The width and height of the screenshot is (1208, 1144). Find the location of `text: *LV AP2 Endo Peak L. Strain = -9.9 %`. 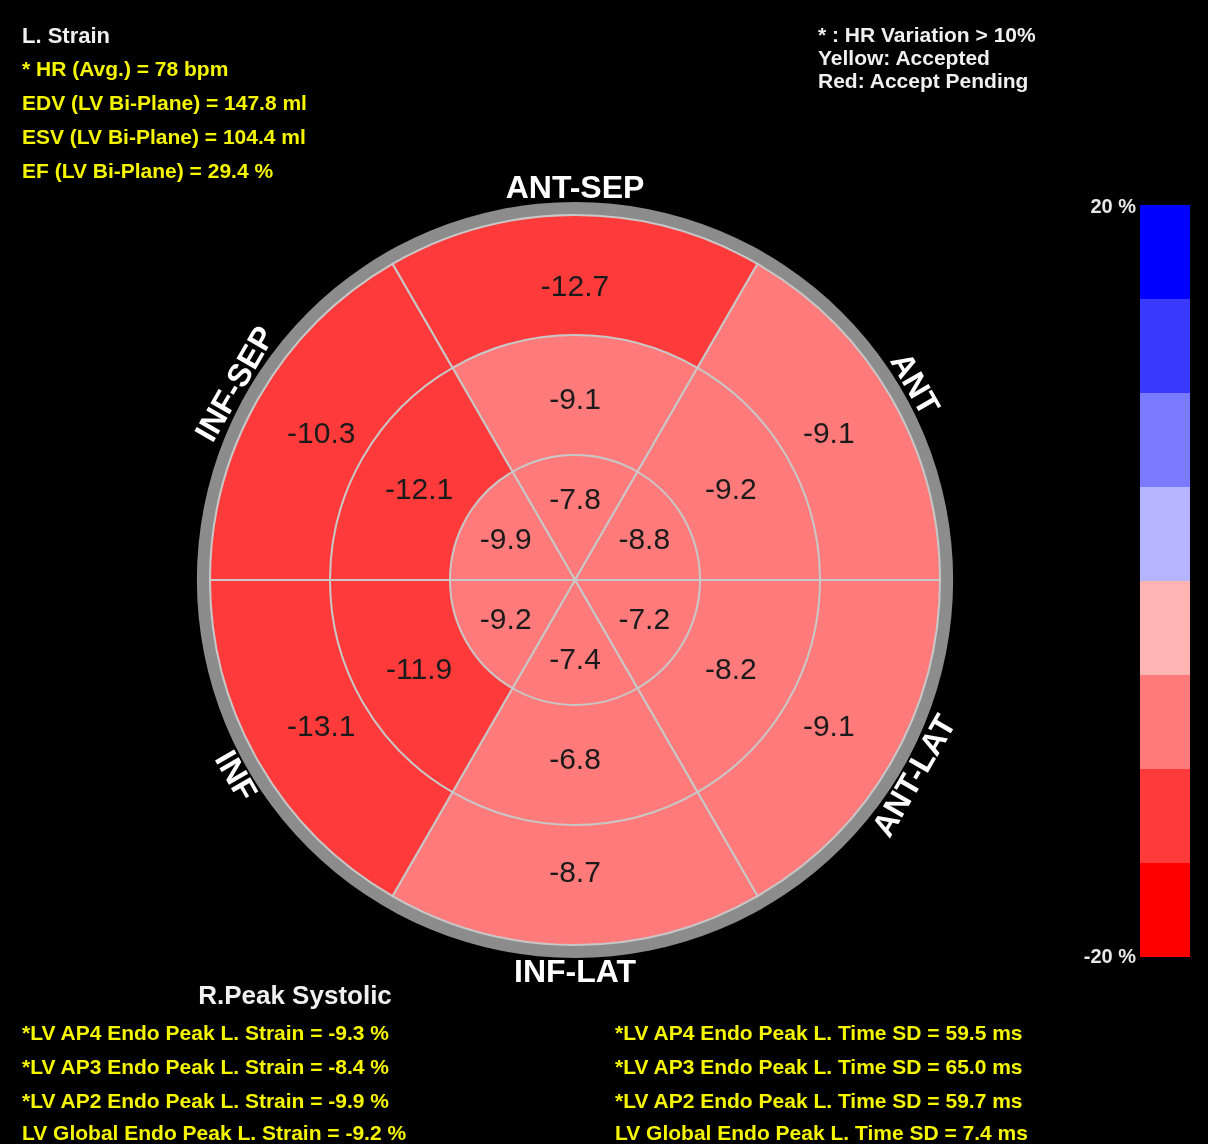

text: *LV AP2 Endo Peak L. Strain = -9.9 % is located at coordinates (206, 1100).